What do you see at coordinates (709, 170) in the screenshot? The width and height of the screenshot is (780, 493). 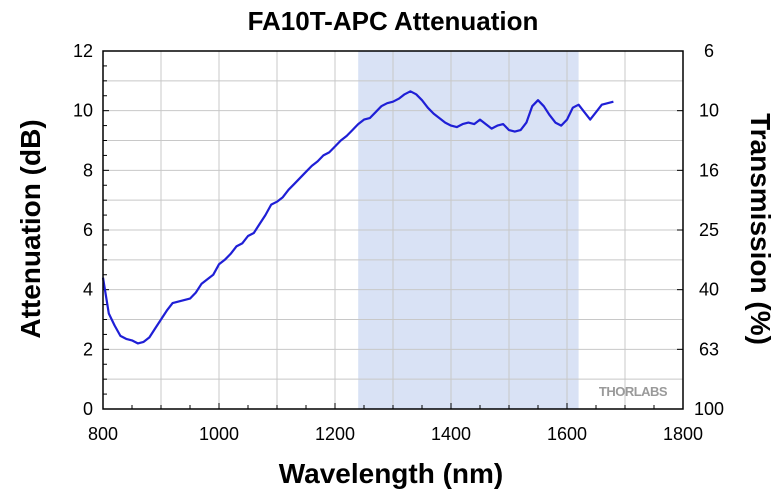 I see `y2-tick-label: 16` at bounding box center [709, 170].